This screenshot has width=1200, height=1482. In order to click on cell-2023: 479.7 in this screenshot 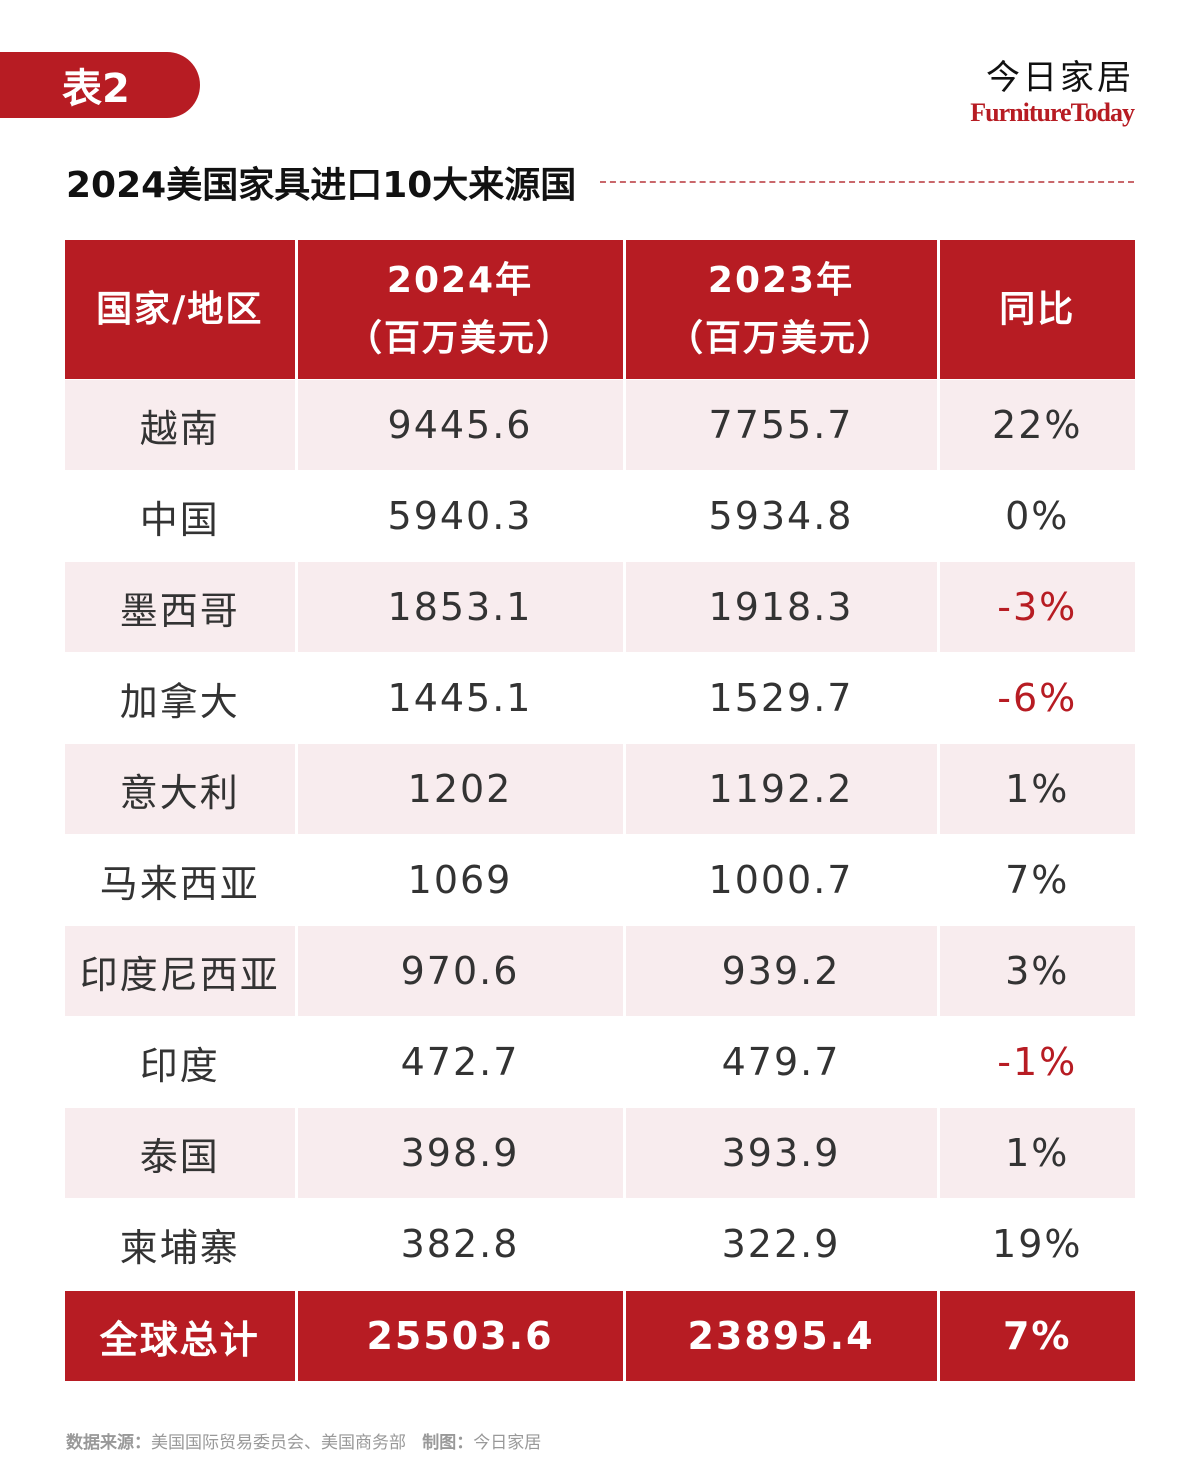, I will do `click(782, 1062)`.